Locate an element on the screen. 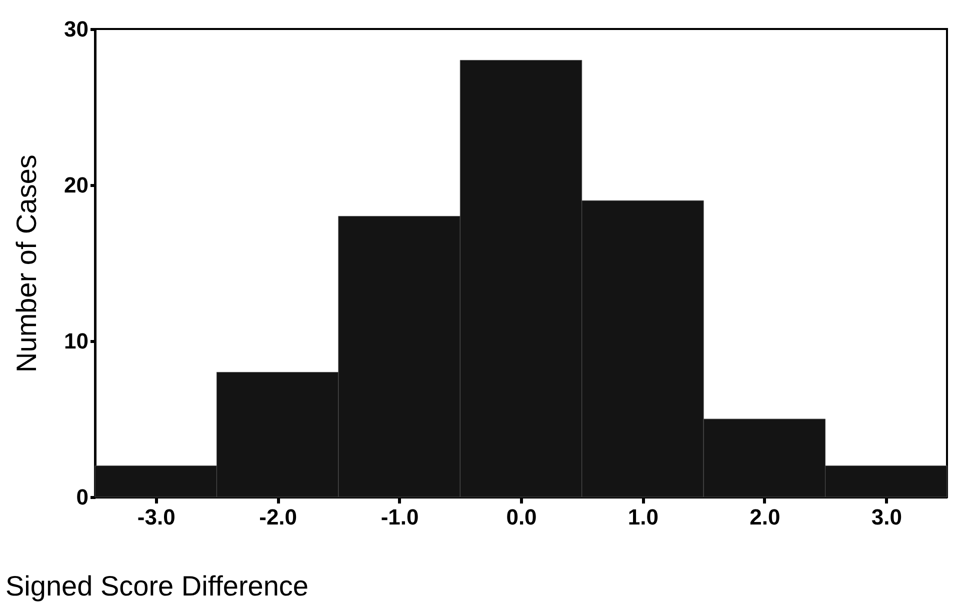 Image resolution: width=966 pixels, height=613 pixels. y-tick-label: 0 is located at coordinates (82, 497).